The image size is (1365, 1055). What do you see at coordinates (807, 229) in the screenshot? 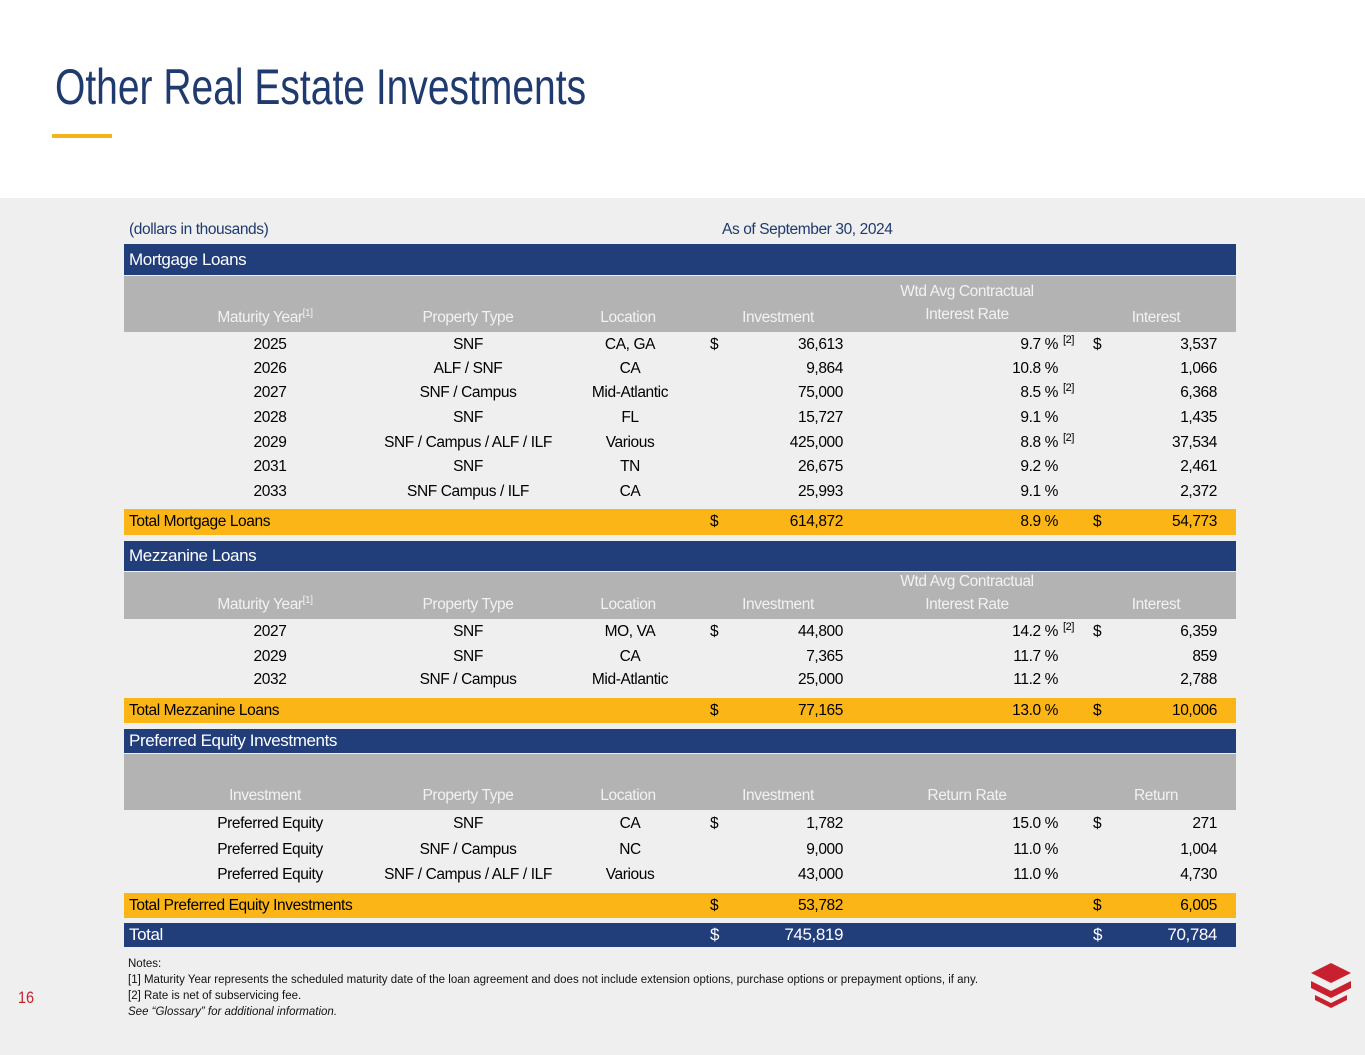
I see `as-of-date: As of September 30, 2024` at bounding box center [807, 229].